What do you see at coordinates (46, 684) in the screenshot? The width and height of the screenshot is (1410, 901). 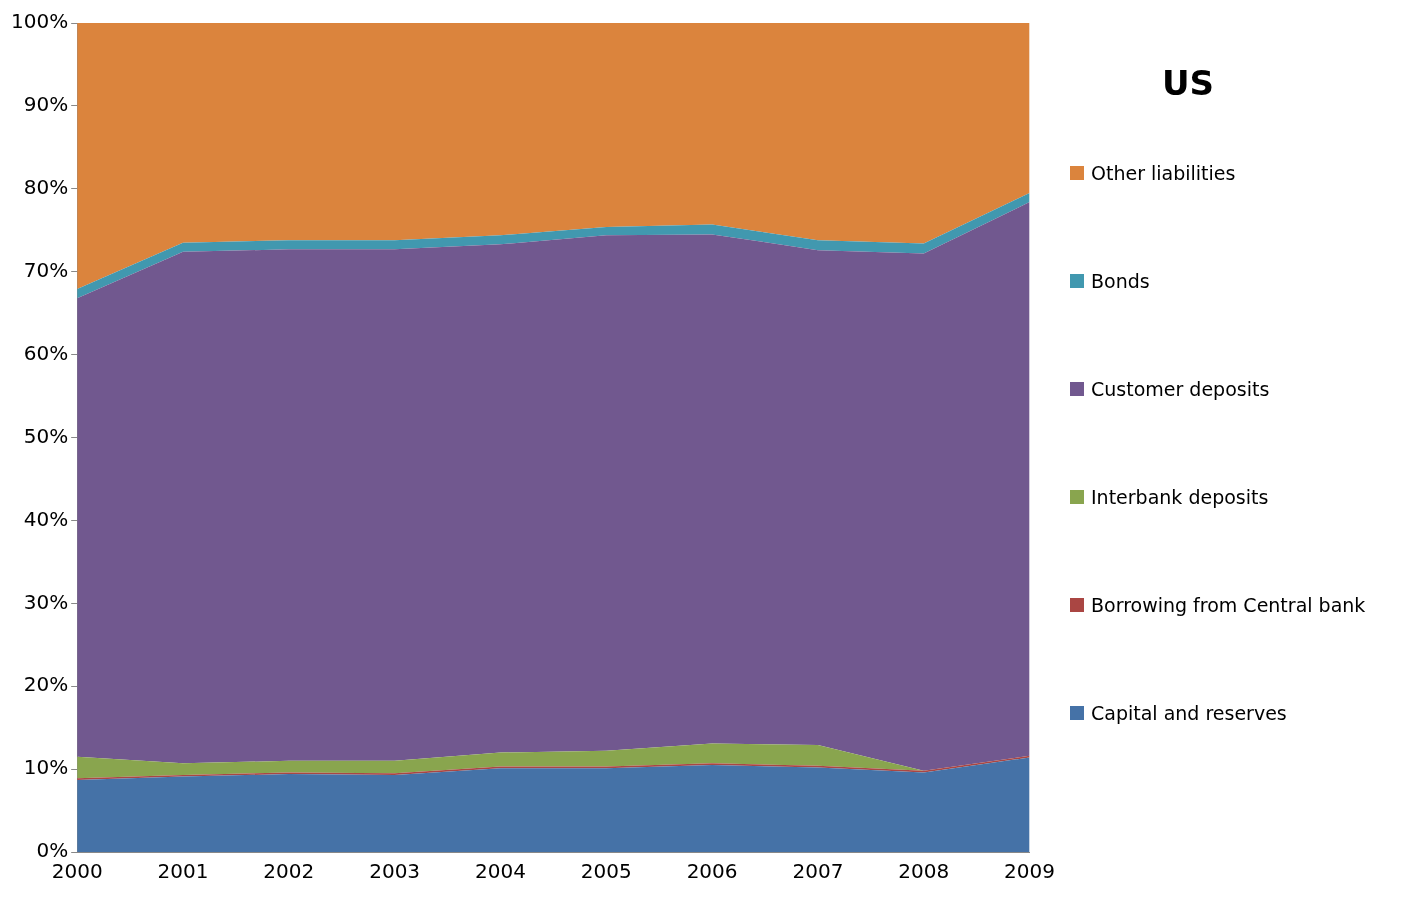 I see `y-tick-label: 20%` at bounding box center [46, 684].